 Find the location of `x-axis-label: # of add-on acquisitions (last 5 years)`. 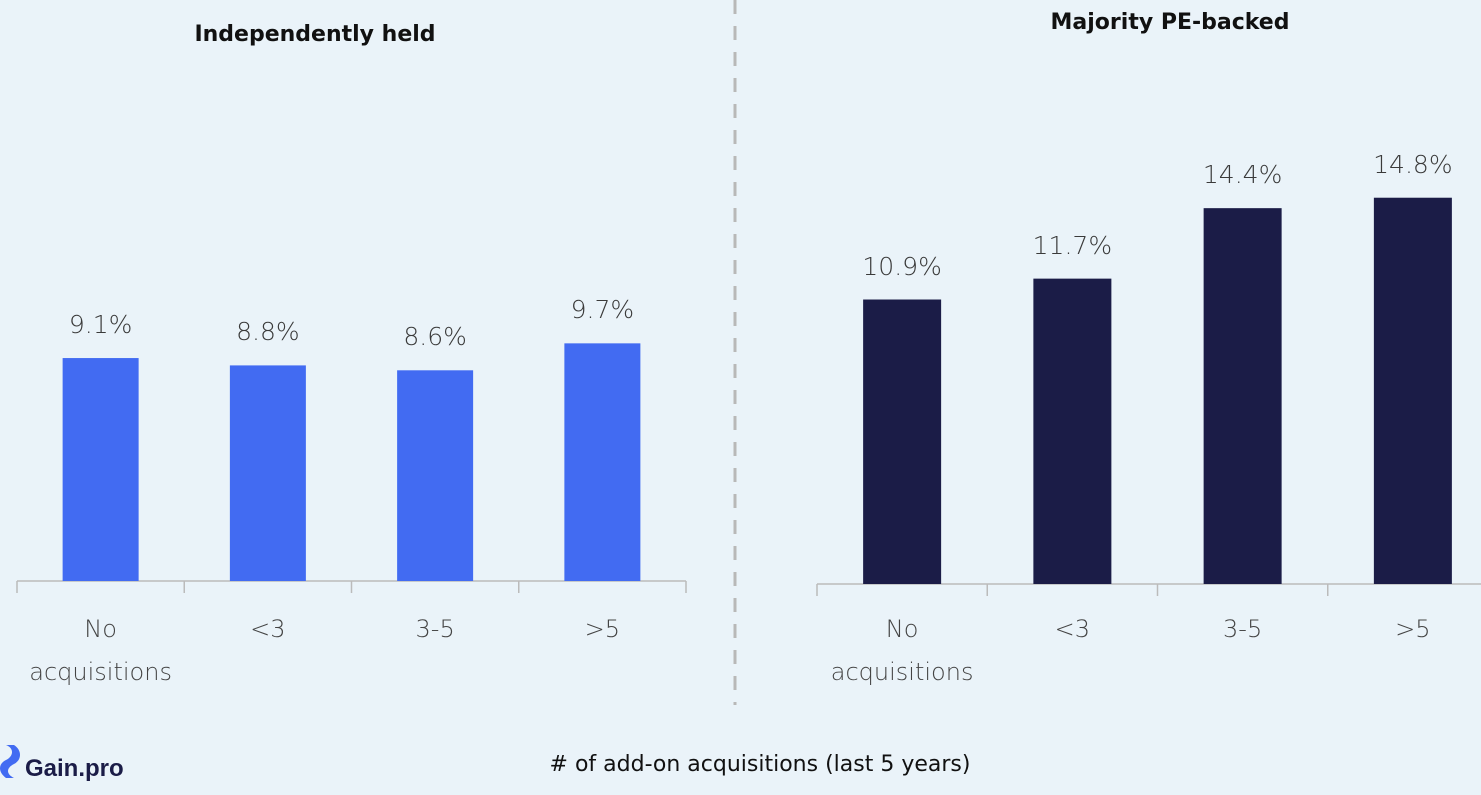

x-axis-label: # of add-on acquisitions (last 5 years) is located at coordinates (760, 764).